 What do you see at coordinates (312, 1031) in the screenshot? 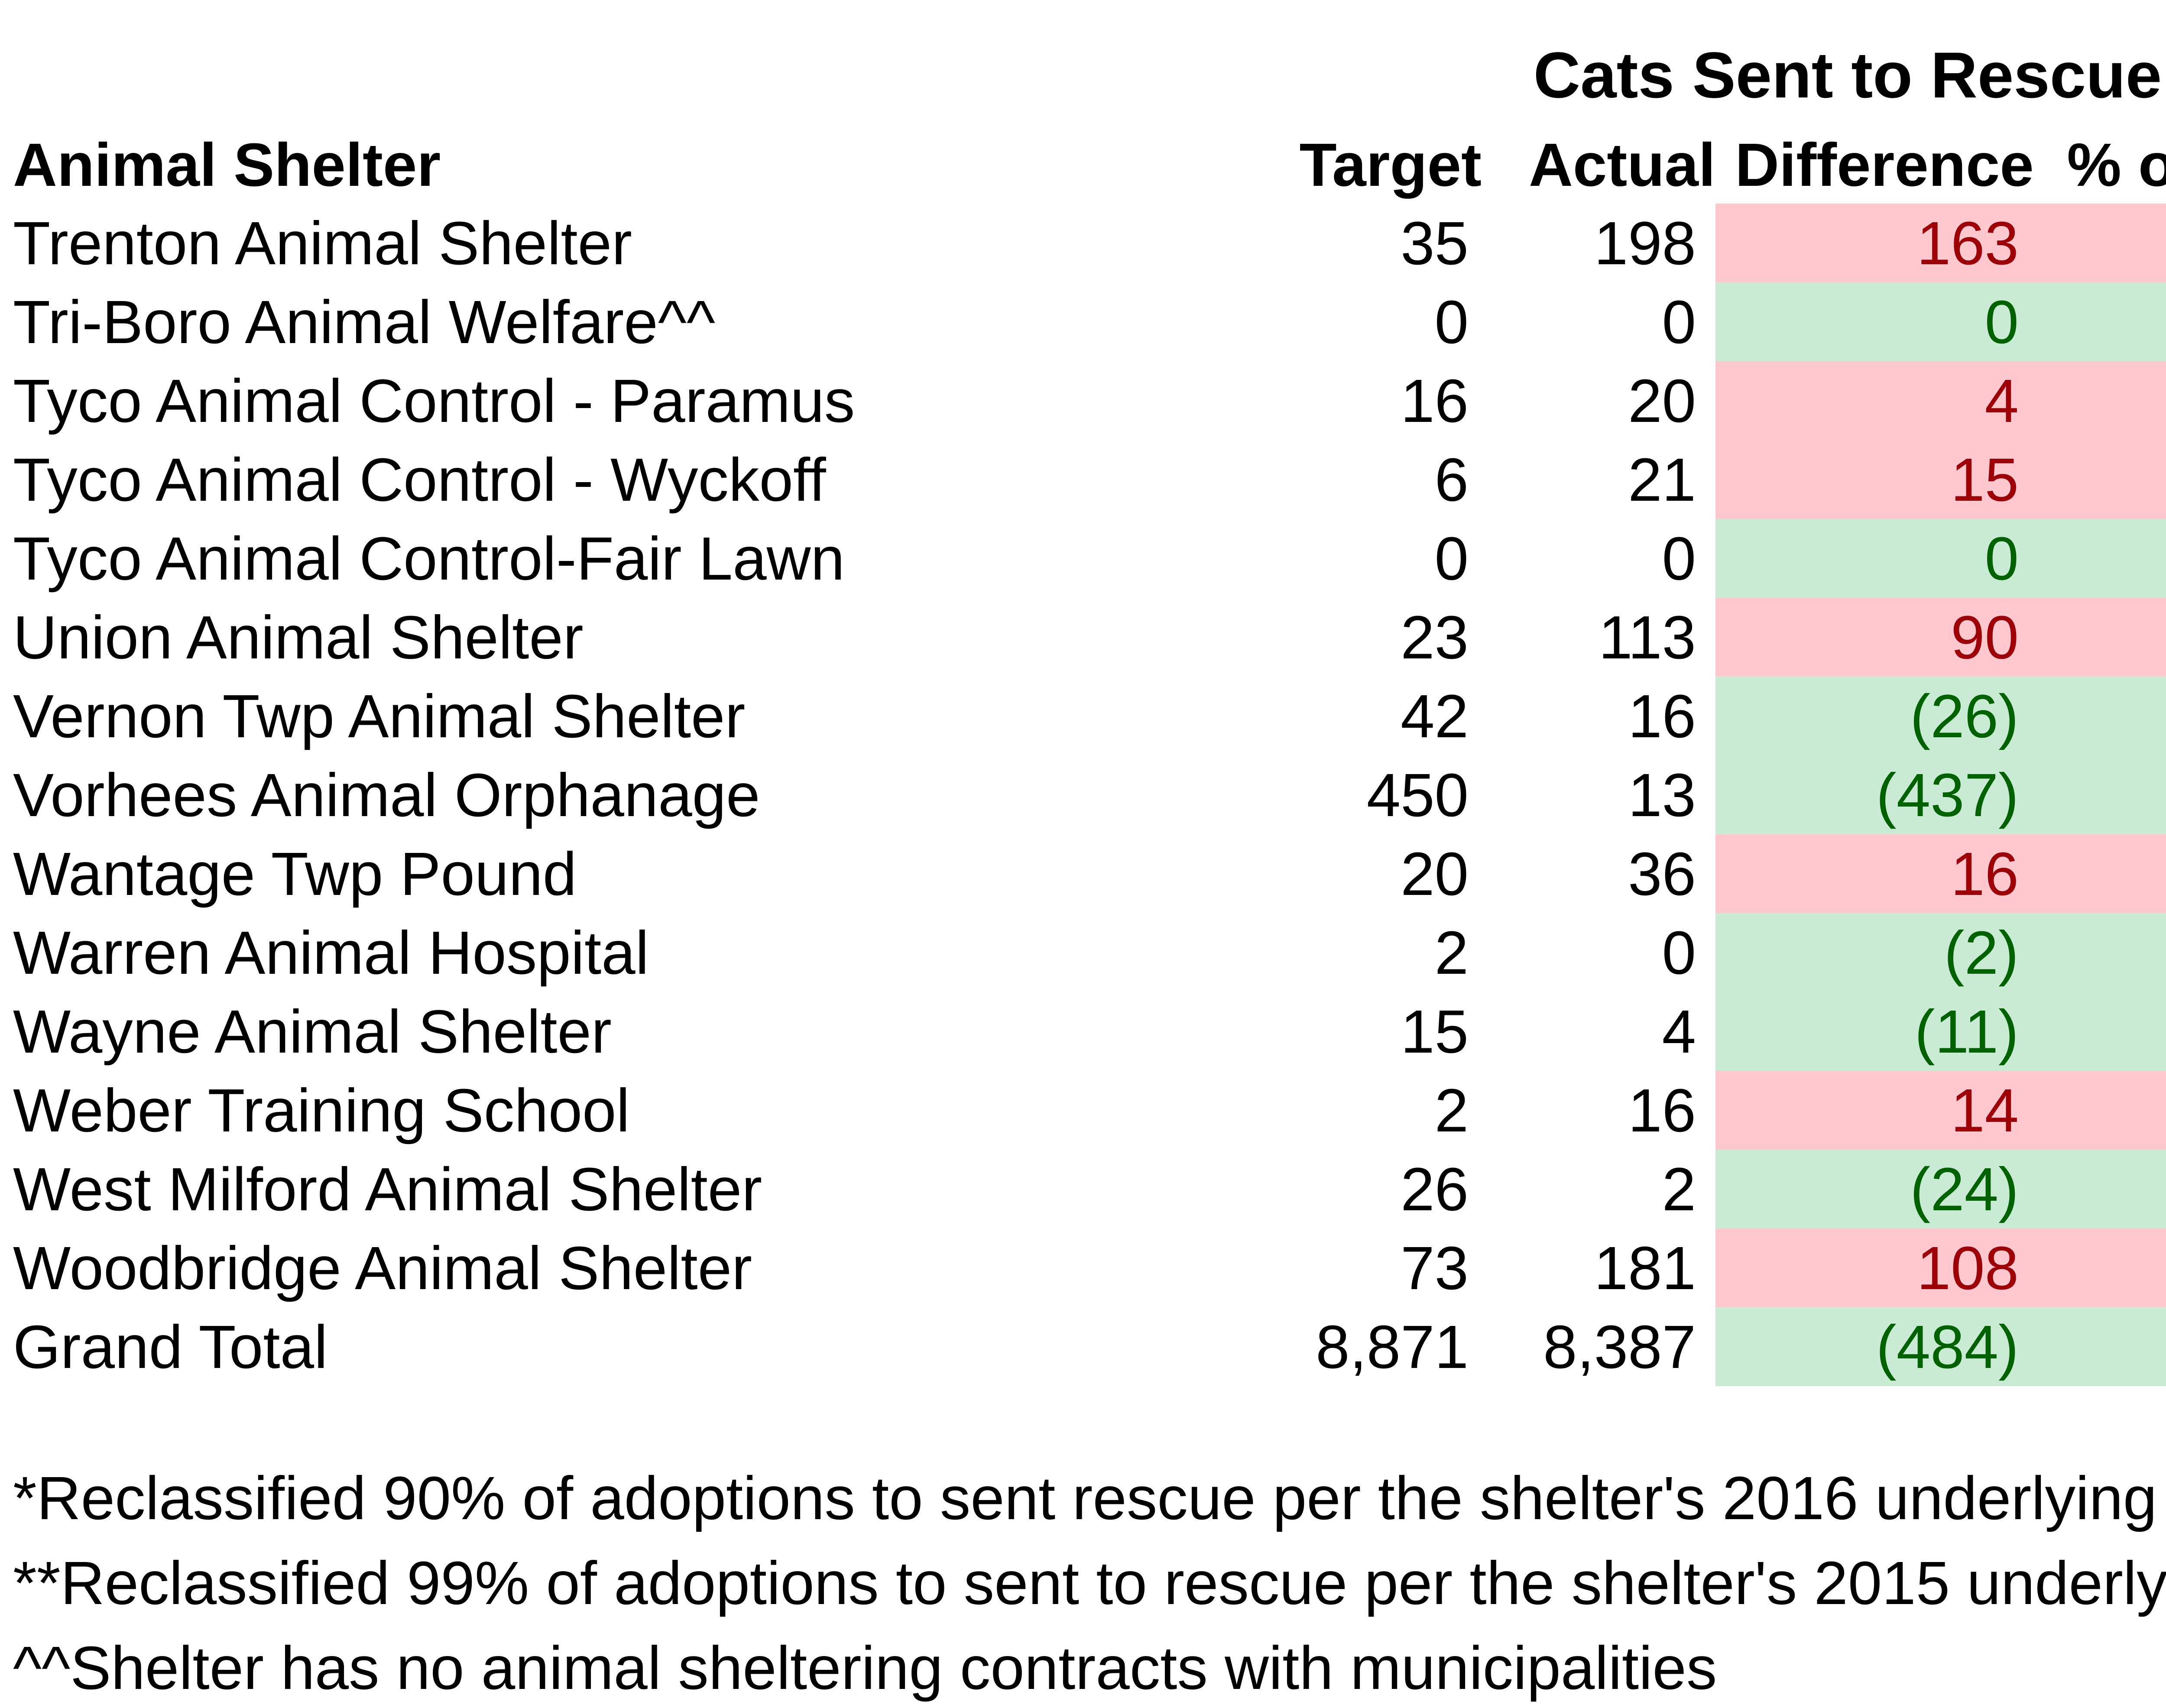
I see `shelter-name-cell: Wayne Animal Shelter` at bounding box center [312, 1031].